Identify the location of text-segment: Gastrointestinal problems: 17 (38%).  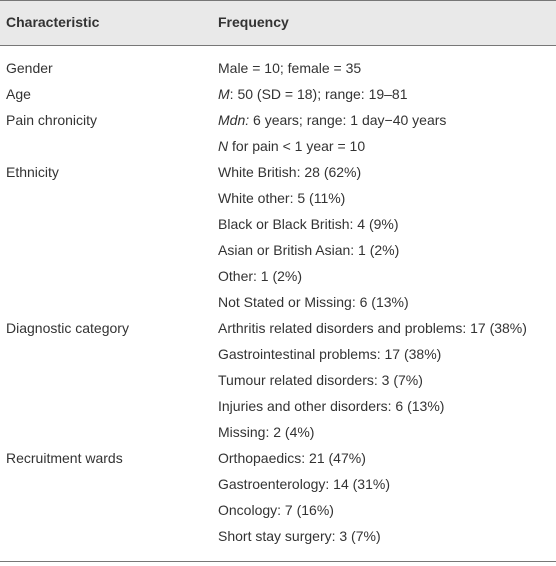
(330, 354).